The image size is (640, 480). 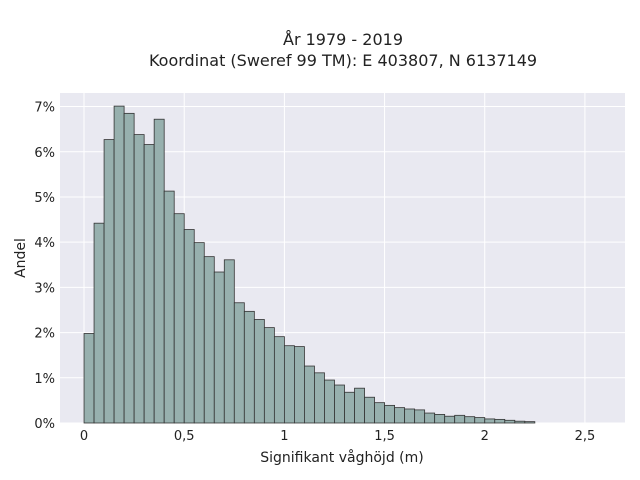 What do you see at coordinates (337, 436) in the screenshot?
I see `x-tick-labels: 0 0,5 1 1,5 2 2,5` at bounding box center [337, 436].